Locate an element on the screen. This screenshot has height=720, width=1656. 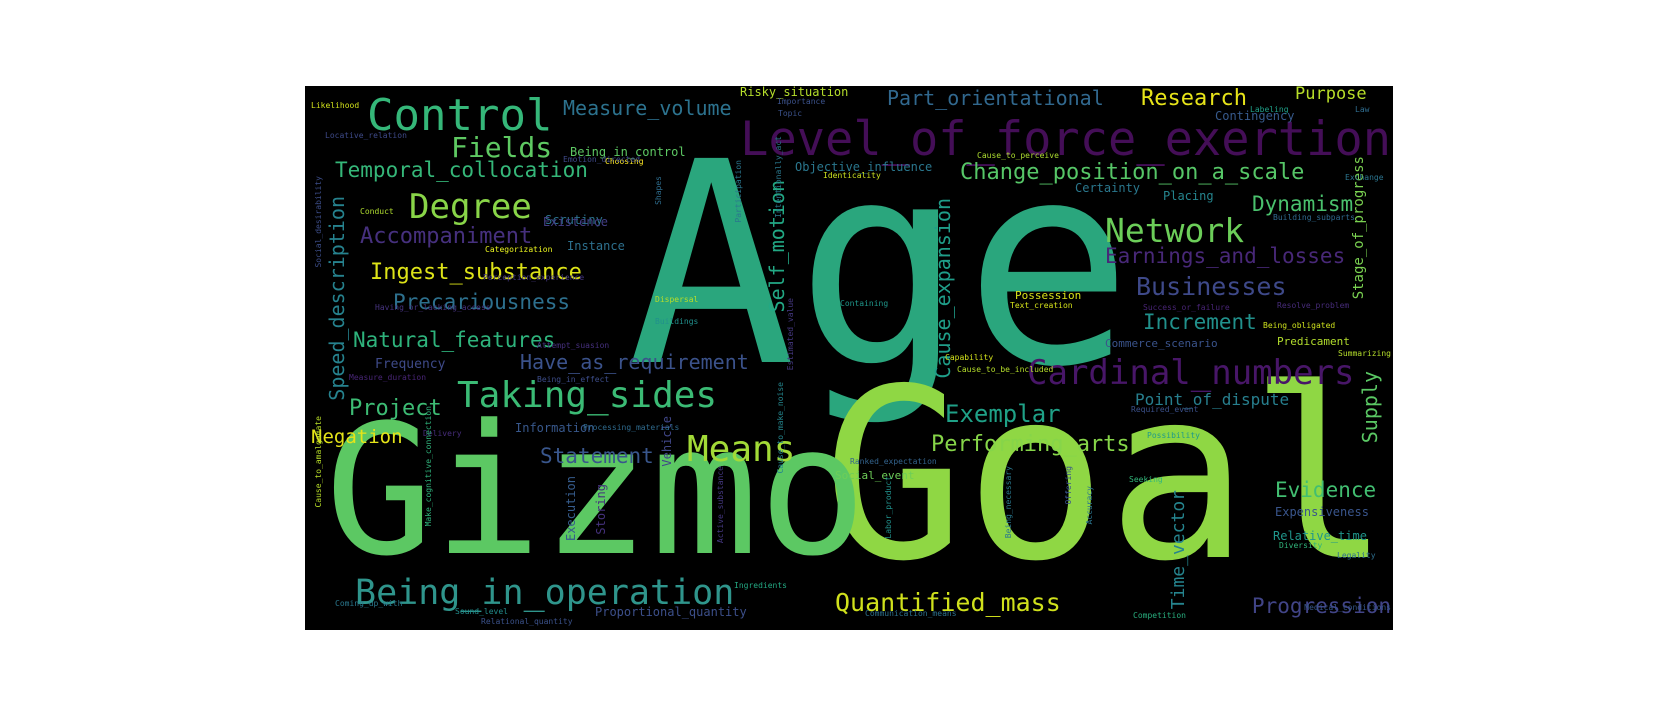
word-attempt-suasion: Attempt_suasion is located at coordinates (573, 345).